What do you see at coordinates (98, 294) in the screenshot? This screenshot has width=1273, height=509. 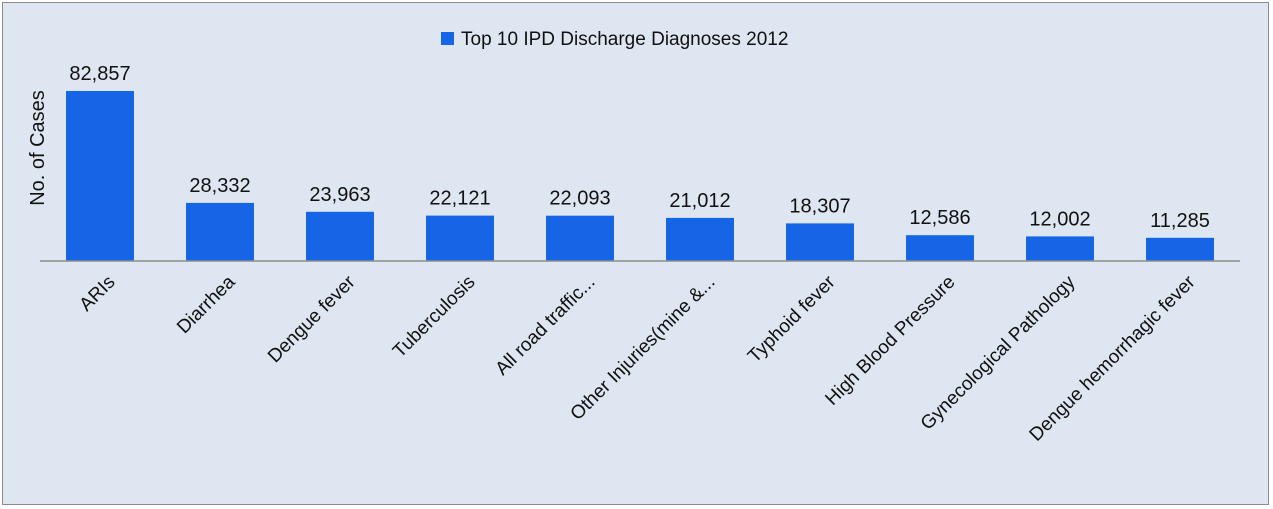 I see `category-label: ARIs` at bounding box center [98, 294].